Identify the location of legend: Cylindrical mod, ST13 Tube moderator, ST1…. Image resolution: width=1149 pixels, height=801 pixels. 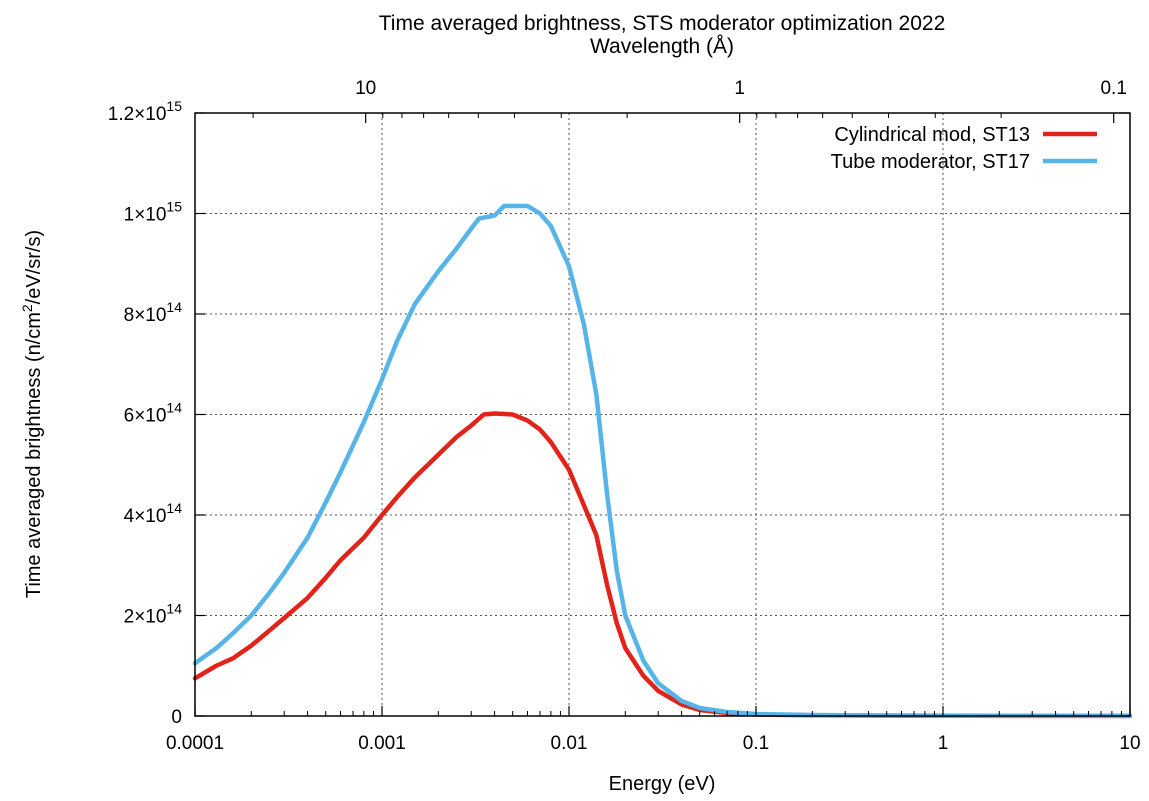
(964, 148).